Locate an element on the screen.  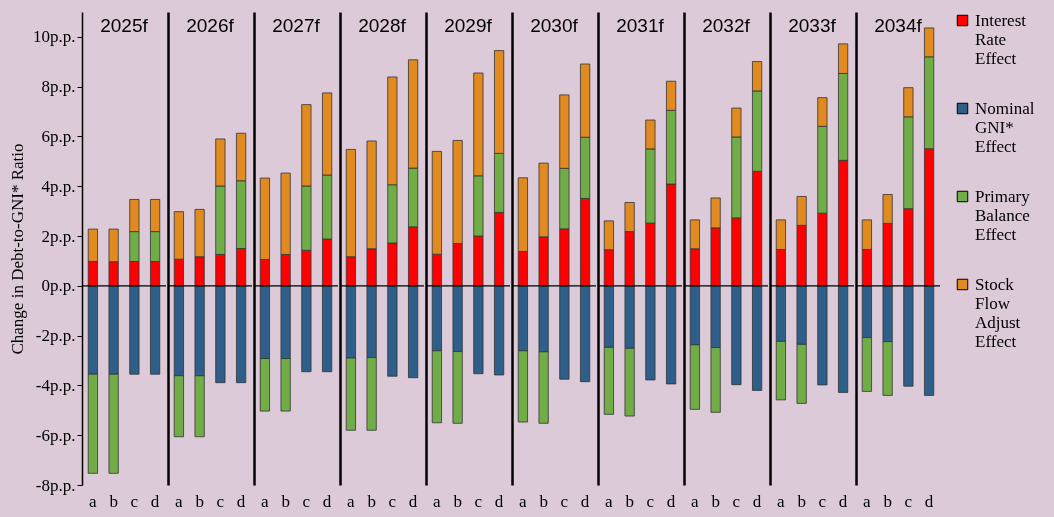
chart-title: 2033f is located at coordinates (812, 25).